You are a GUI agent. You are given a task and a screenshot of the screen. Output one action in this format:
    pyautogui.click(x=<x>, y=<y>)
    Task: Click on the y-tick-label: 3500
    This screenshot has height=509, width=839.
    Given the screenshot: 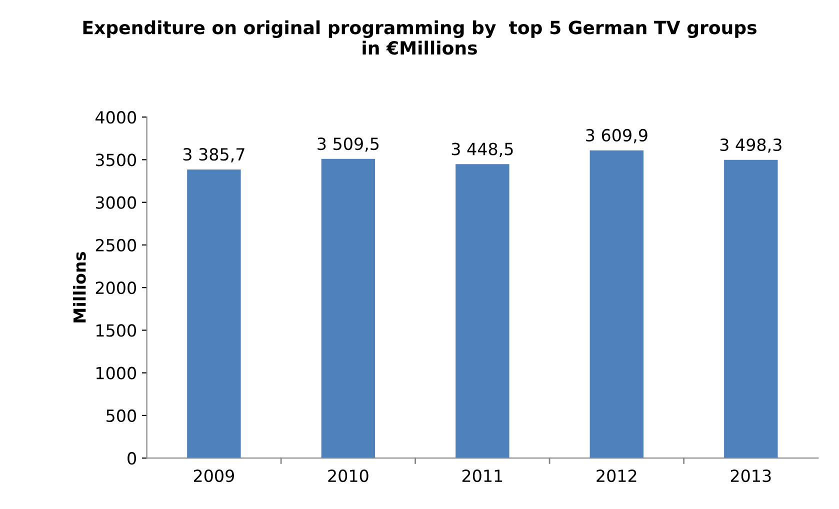 What is the action you would take?
    pyautogui.click(x=116, y=160)
    